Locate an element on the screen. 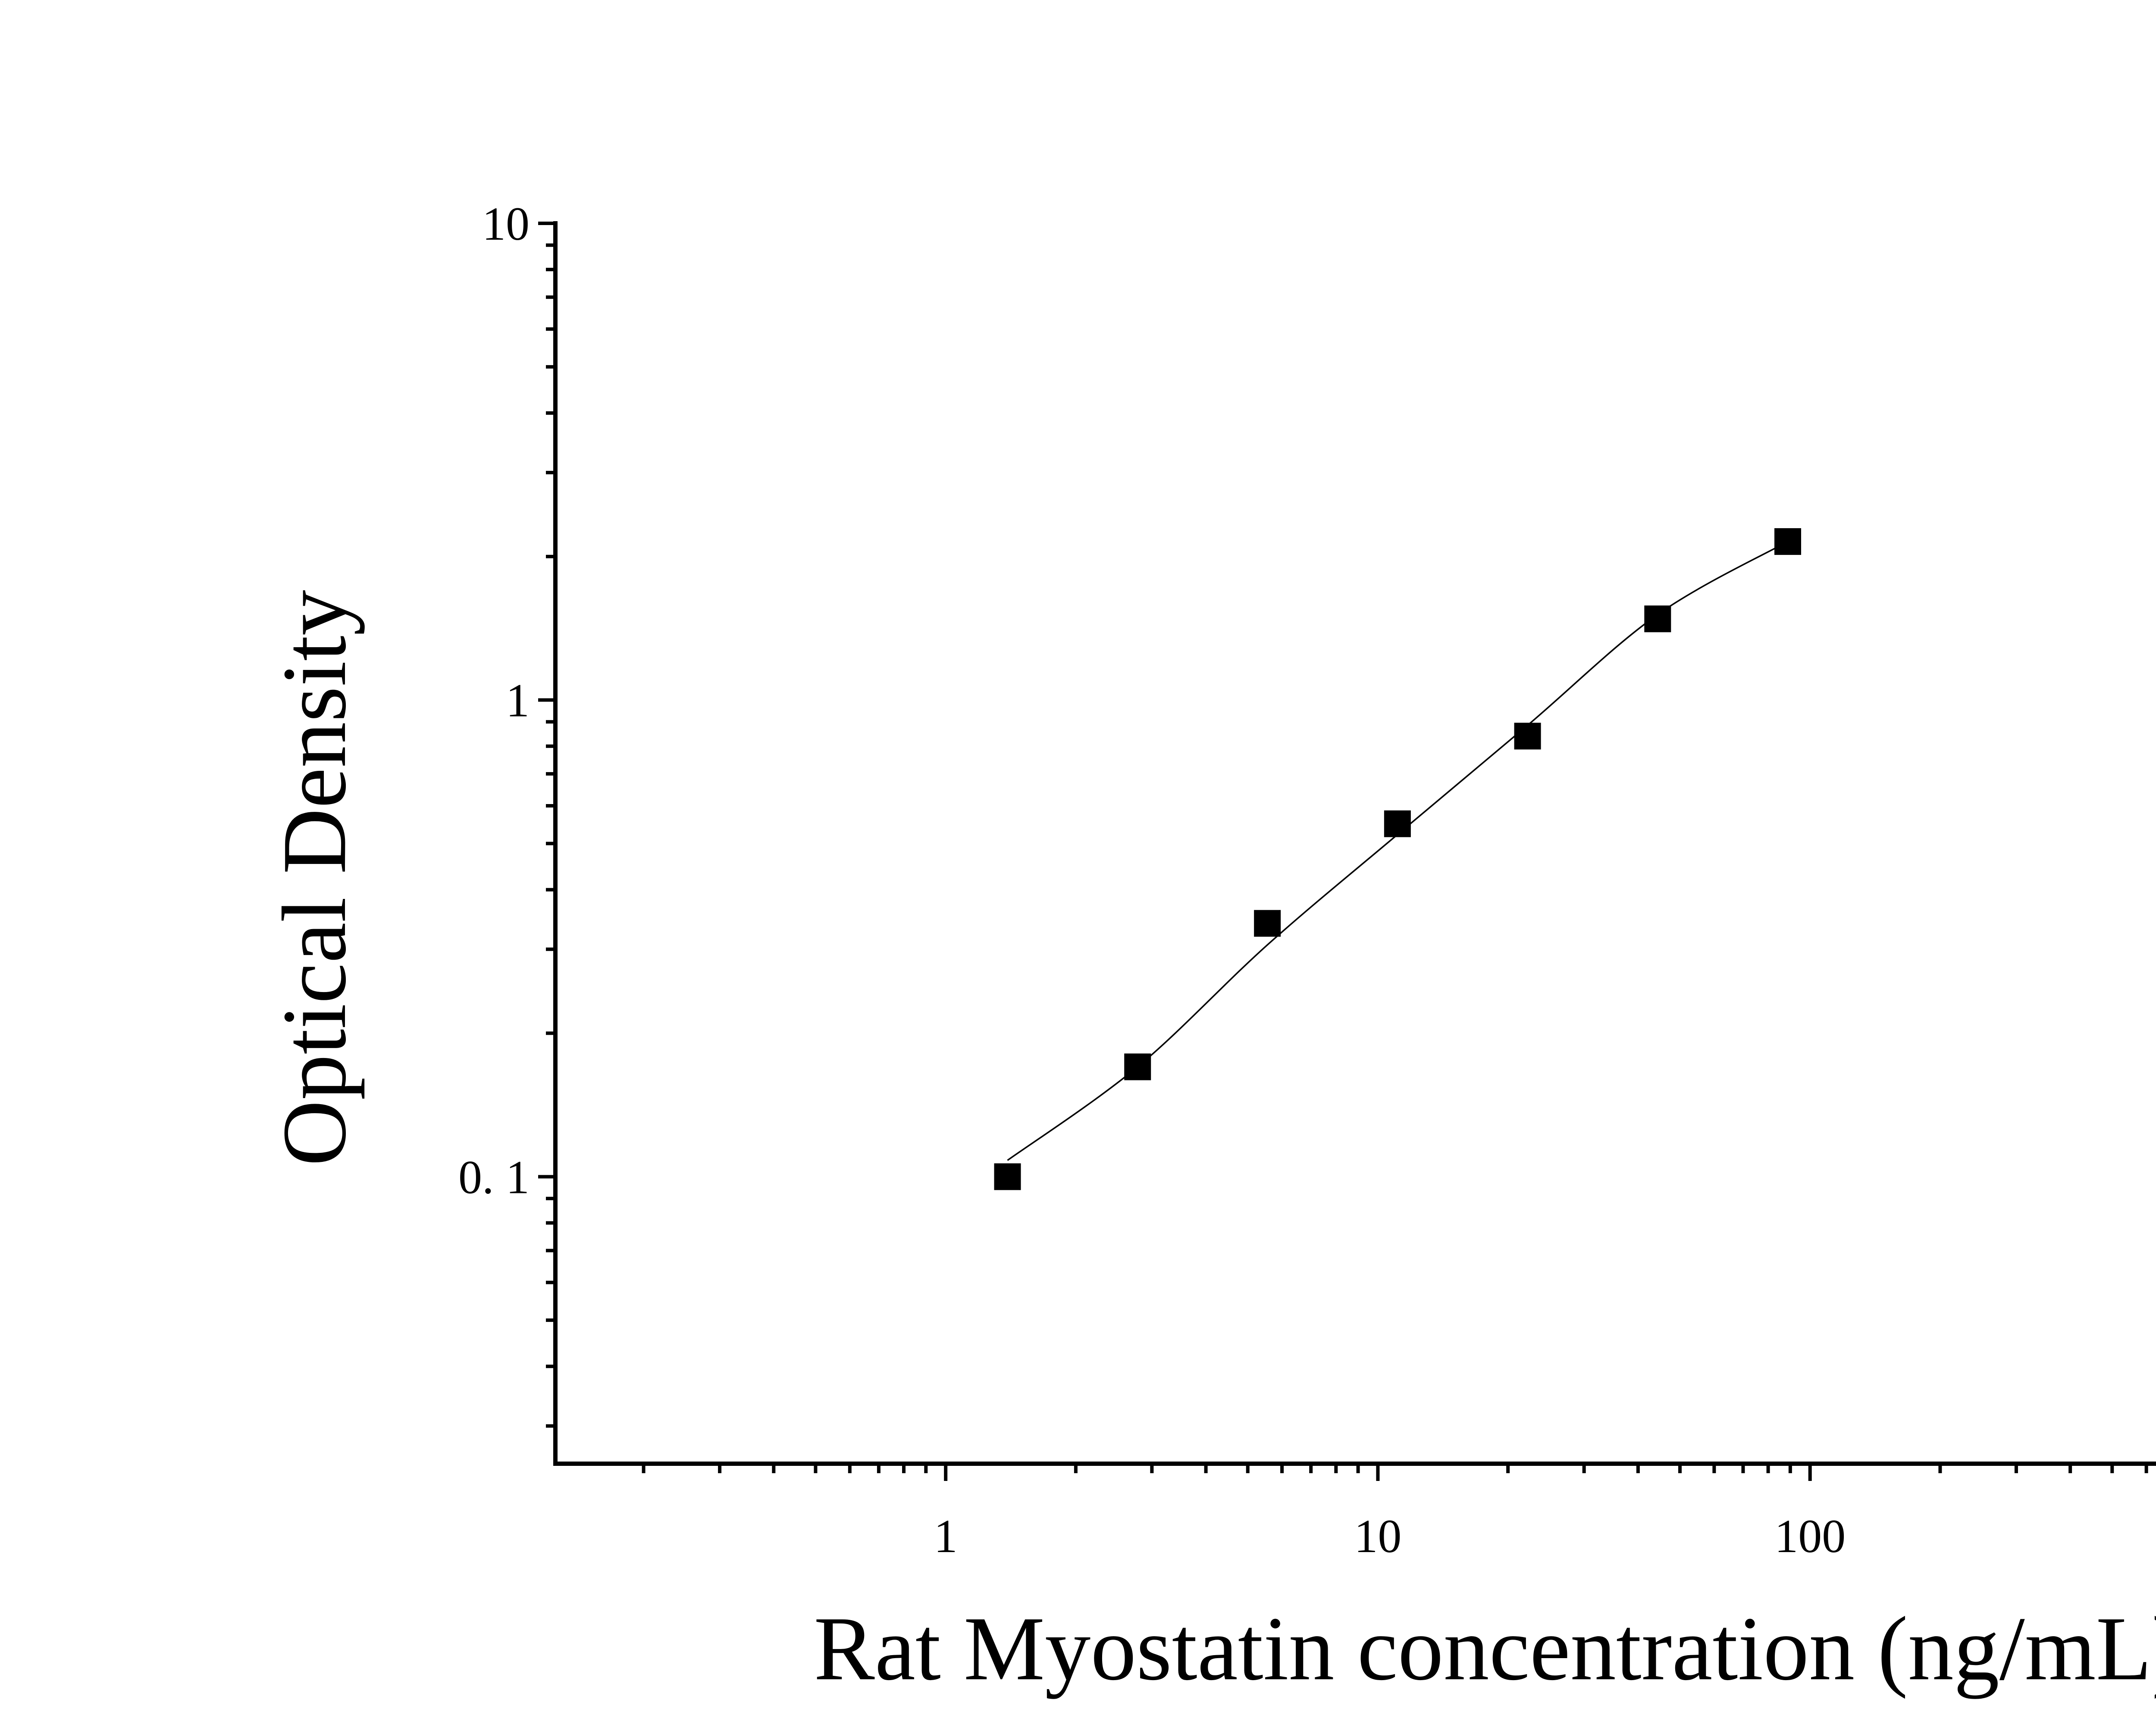  y-tick-label: 1 is located at coordinates (518, 700).